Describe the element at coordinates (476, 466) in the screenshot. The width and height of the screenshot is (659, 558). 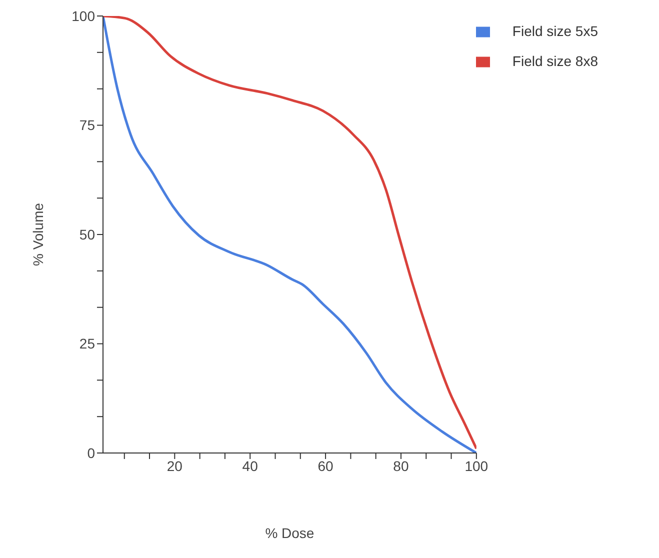
I see `x-tick-label: 100` at that location.